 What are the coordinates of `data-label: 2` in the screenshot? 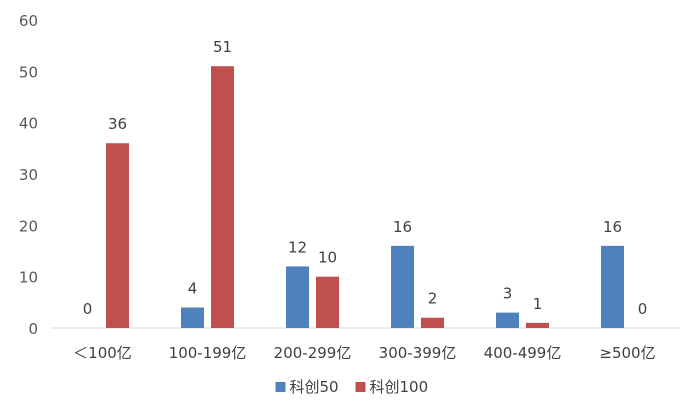 It's located at (433, 299).